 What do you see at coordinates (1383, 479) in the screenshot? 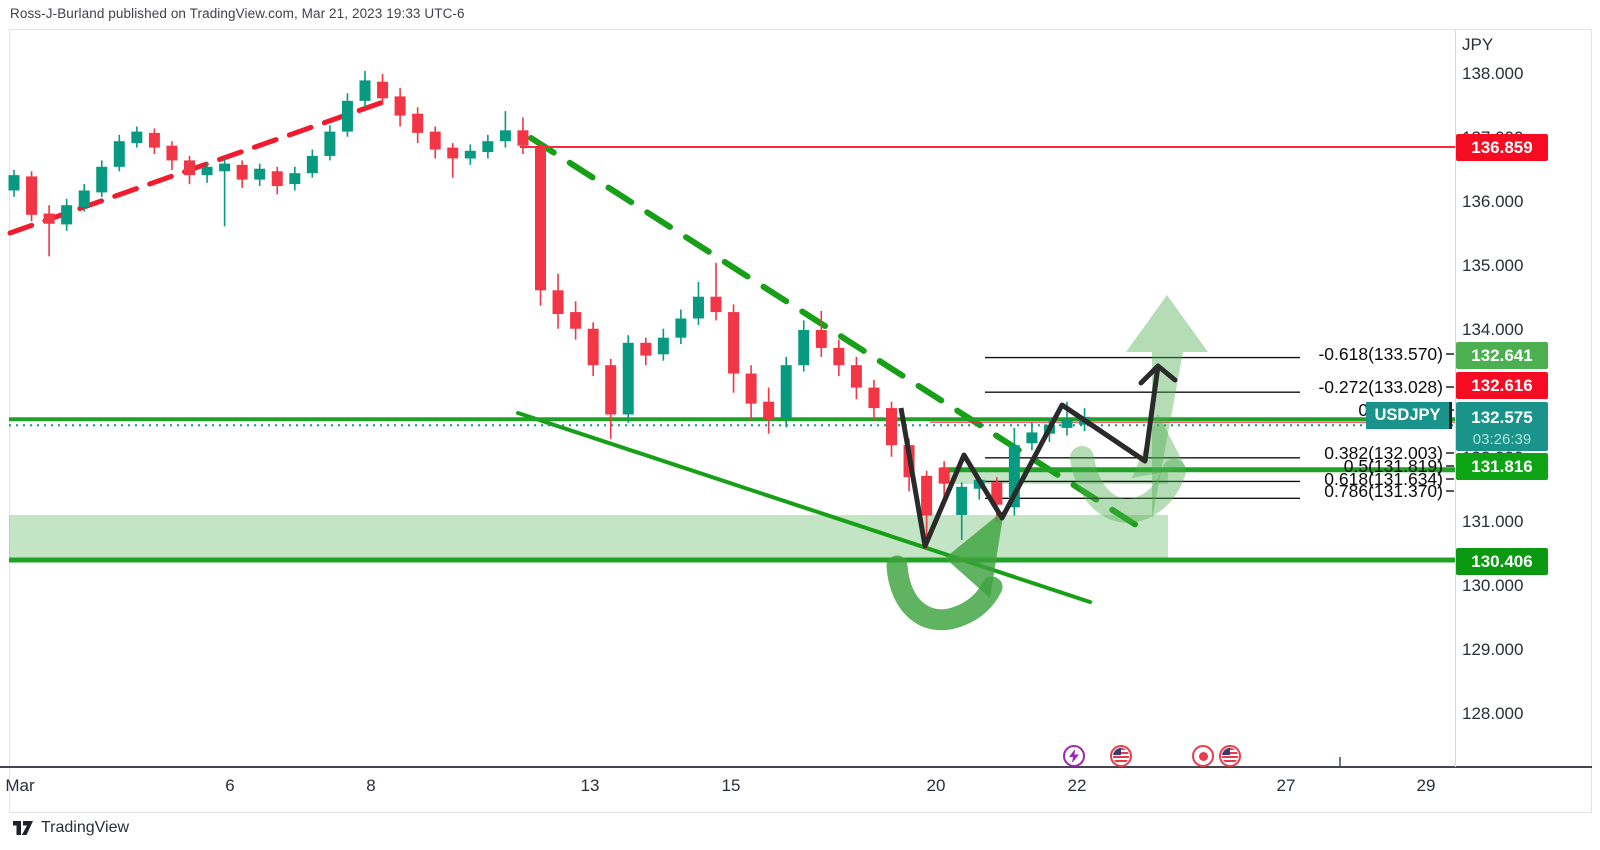
I see `fib-label: 0.618(131.634)` at bounding box center [1383, 479].